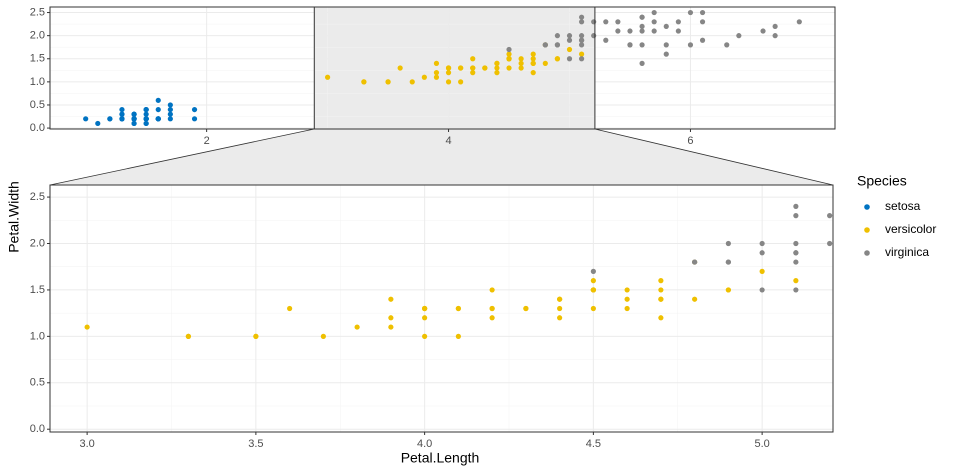 This screenshot has height=474, width=954. What do you see at coordinates (255, 444) in the screenshot?
I see `x-tick-label: 3.5` at bounding box center [255, 444].